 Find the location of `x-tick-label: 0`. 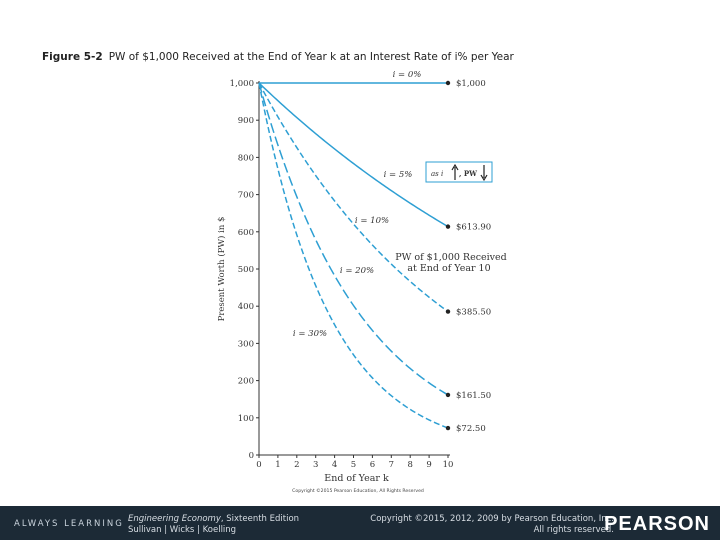

x-tick-label: 0 is located at coordinates (258, 465).